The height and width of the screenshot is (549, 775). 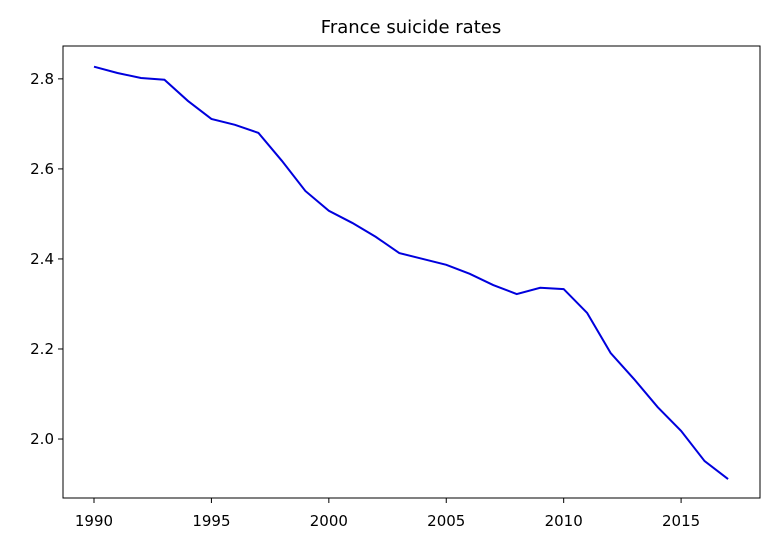 What do you see at coordinates (42, 439) in the screenshot?
I see `y-tick-label: 2.0` at bounding box center [42, 439].